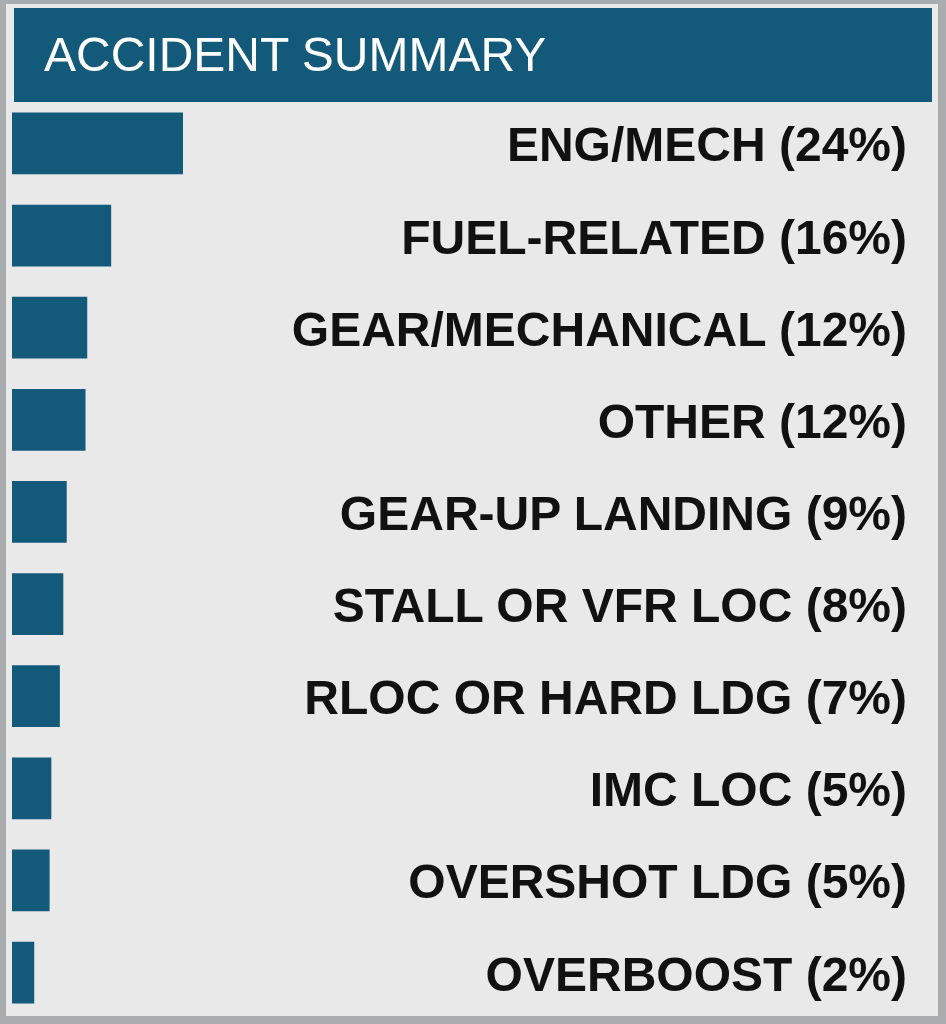  Describe the element at coordinates (654, 237) in the screenshot. I see `y-tick-label: FUEL-RELATED (16%)` at that location.